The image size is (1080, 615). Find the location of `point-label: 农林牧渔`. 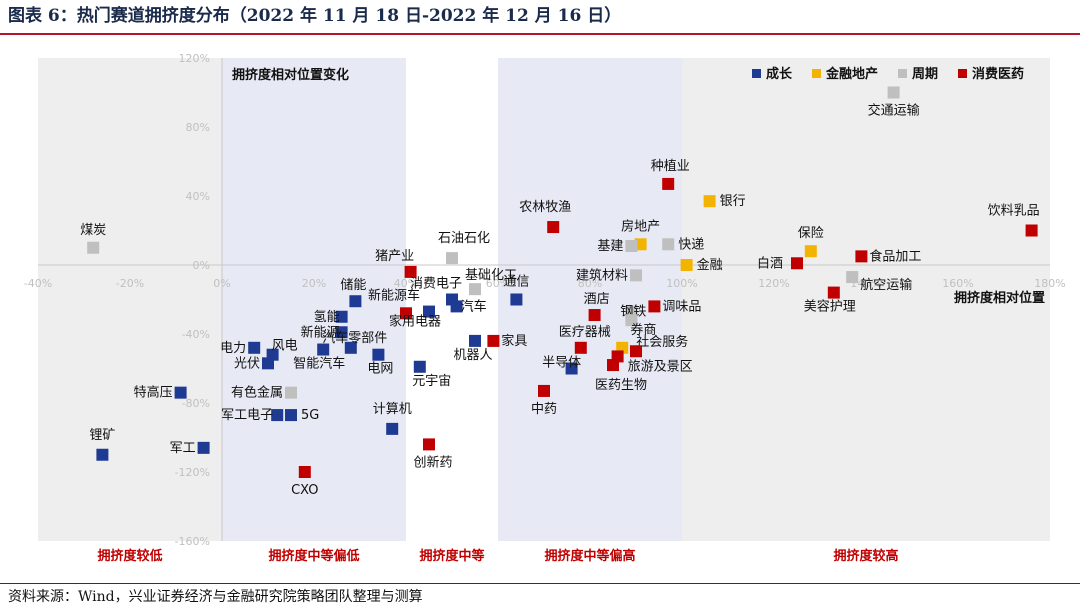

point-label: 农林牧渔 is located at coordinates (545, 207).